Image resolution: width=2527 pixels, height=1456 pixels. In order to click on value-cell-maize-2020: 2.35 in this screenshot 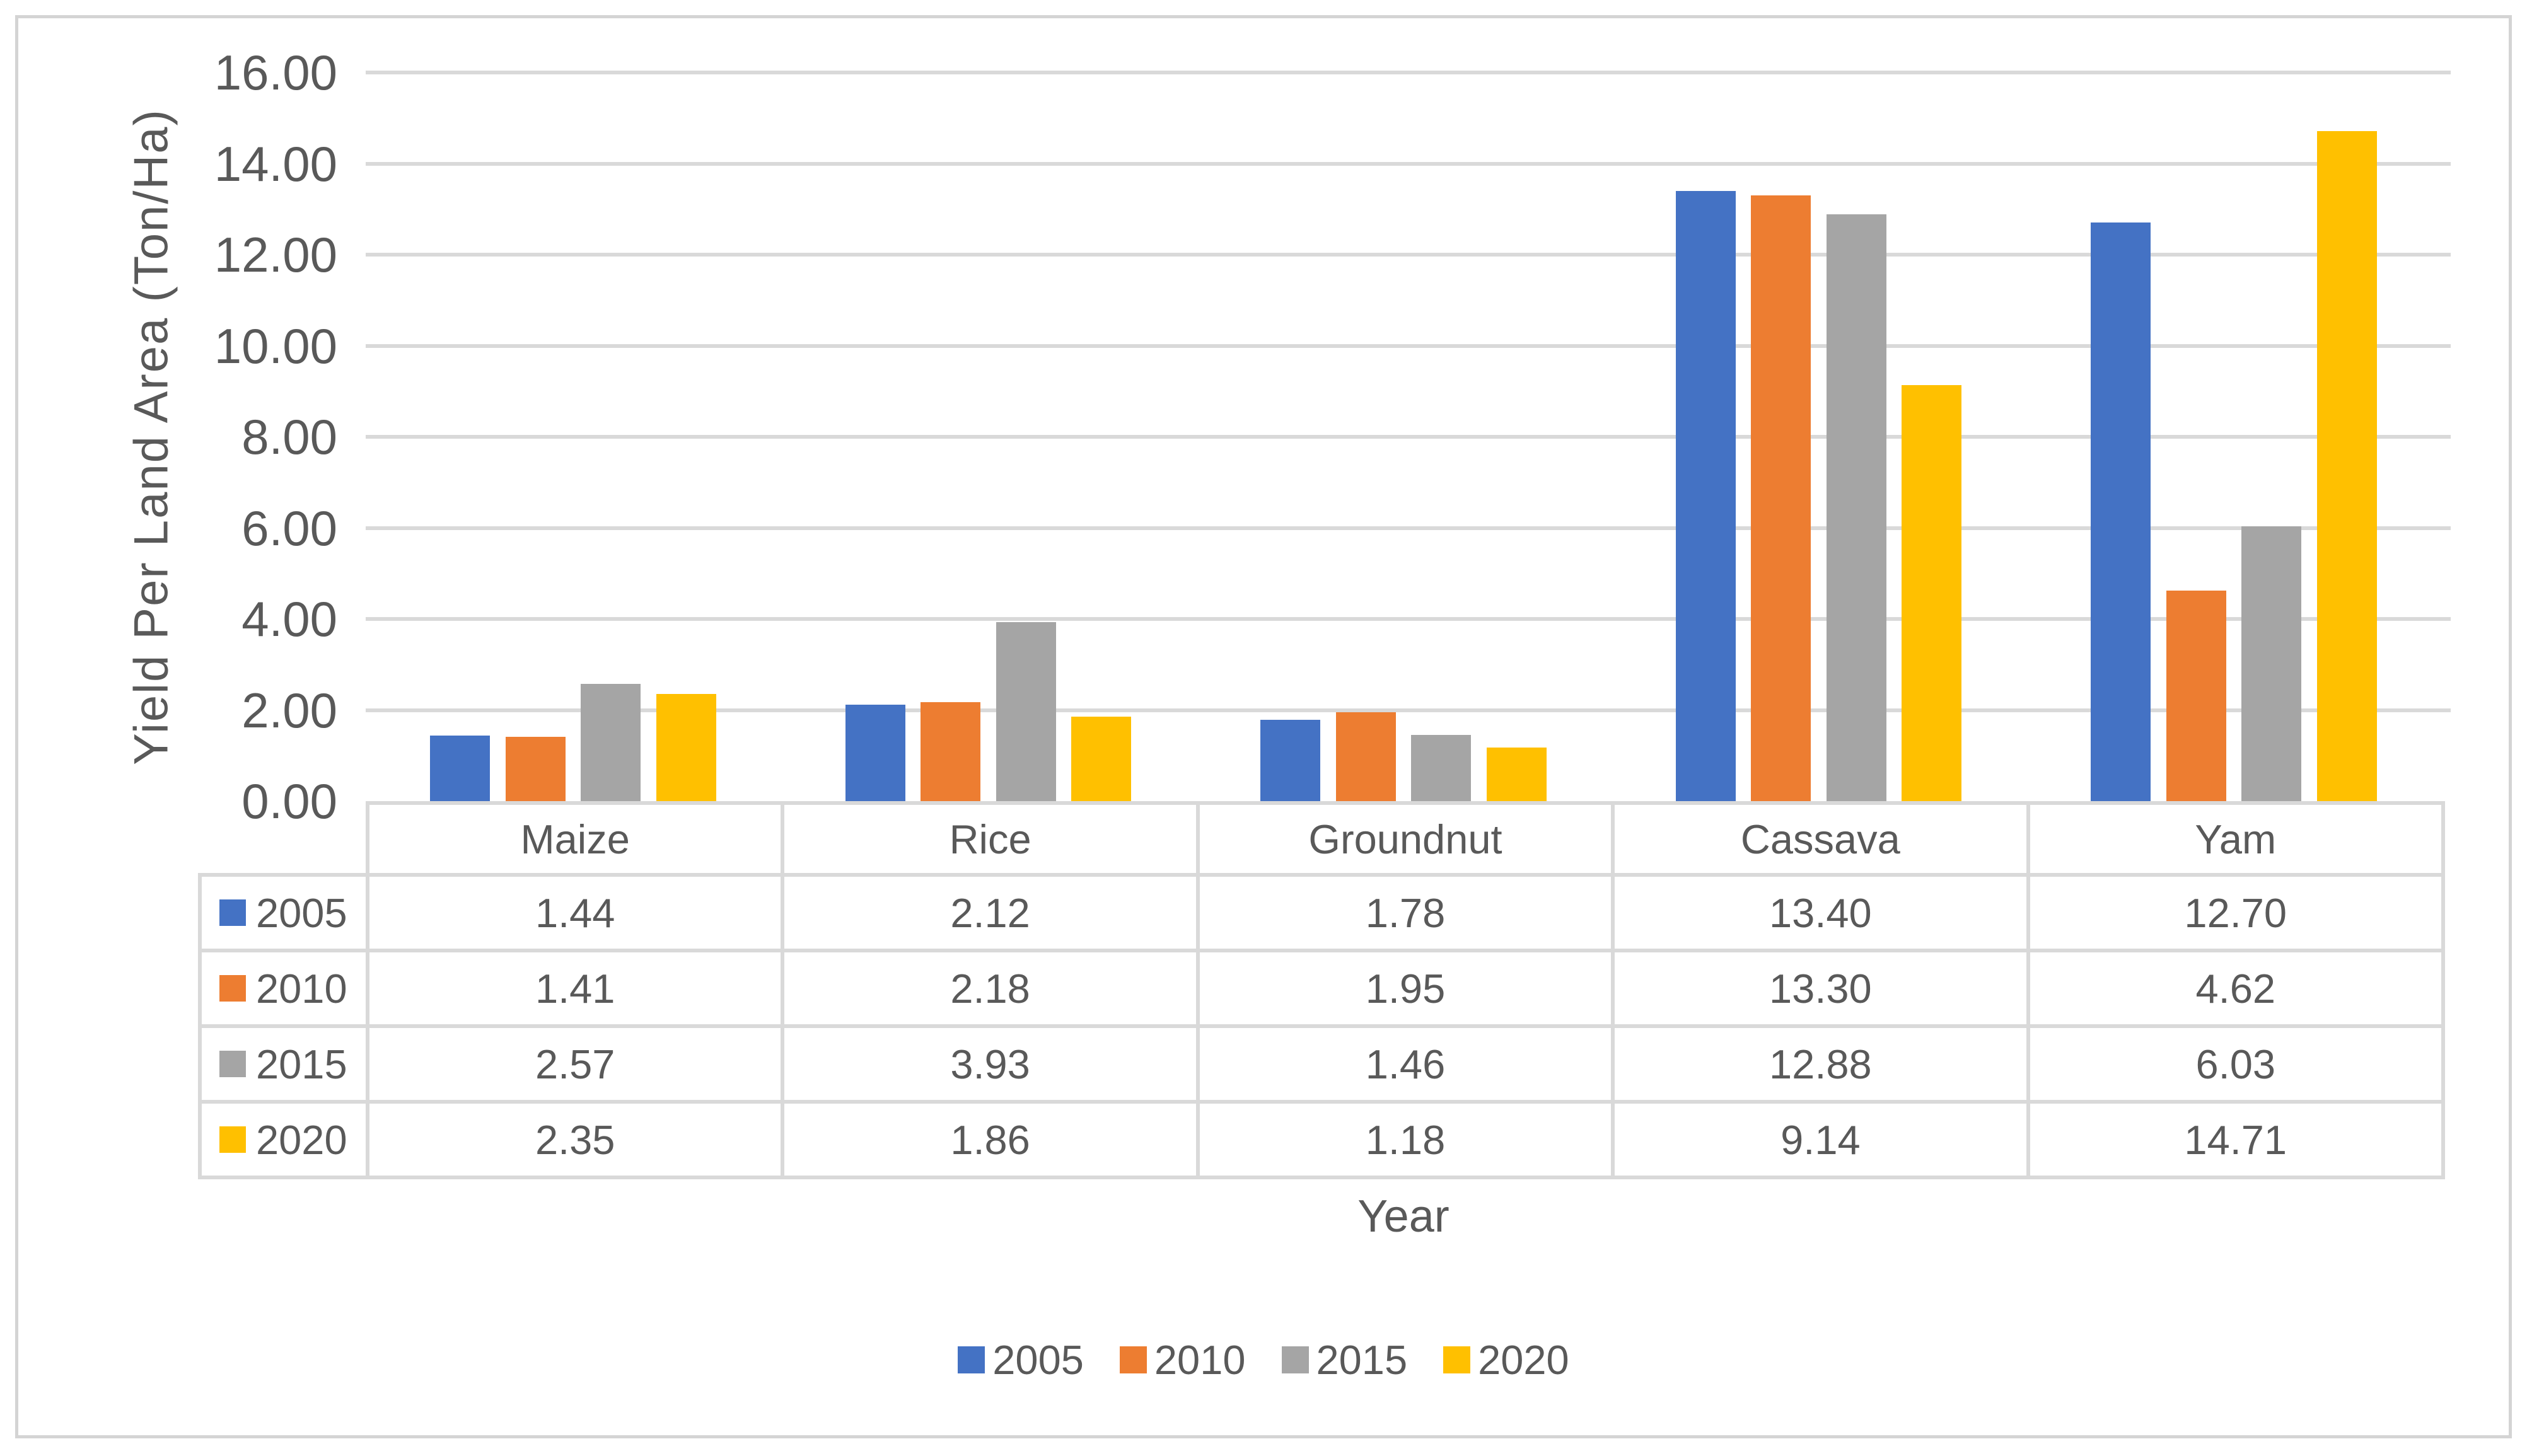, I will do `click(575, 1139)`.